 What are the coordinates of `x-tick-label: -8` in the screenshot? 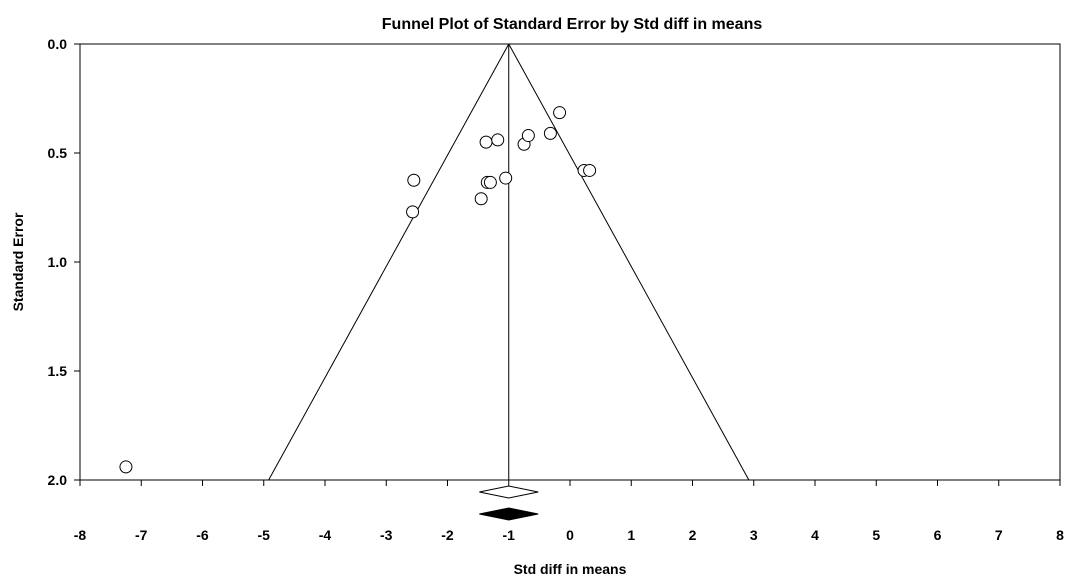 It's located at (80, 535).